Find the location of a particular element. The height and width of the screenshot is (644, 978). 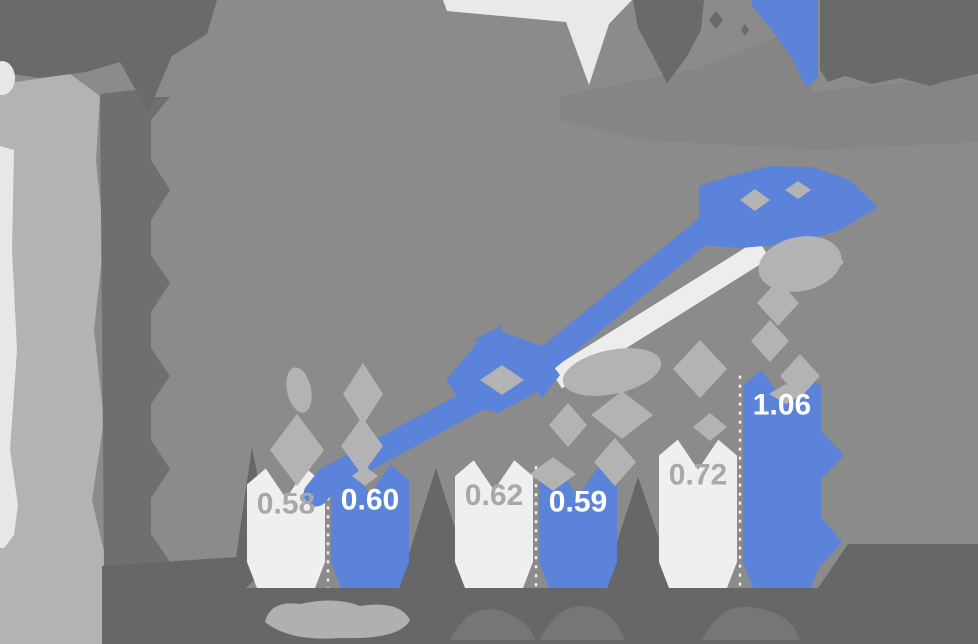

top-light-blob is located at coordinates (537, 42).